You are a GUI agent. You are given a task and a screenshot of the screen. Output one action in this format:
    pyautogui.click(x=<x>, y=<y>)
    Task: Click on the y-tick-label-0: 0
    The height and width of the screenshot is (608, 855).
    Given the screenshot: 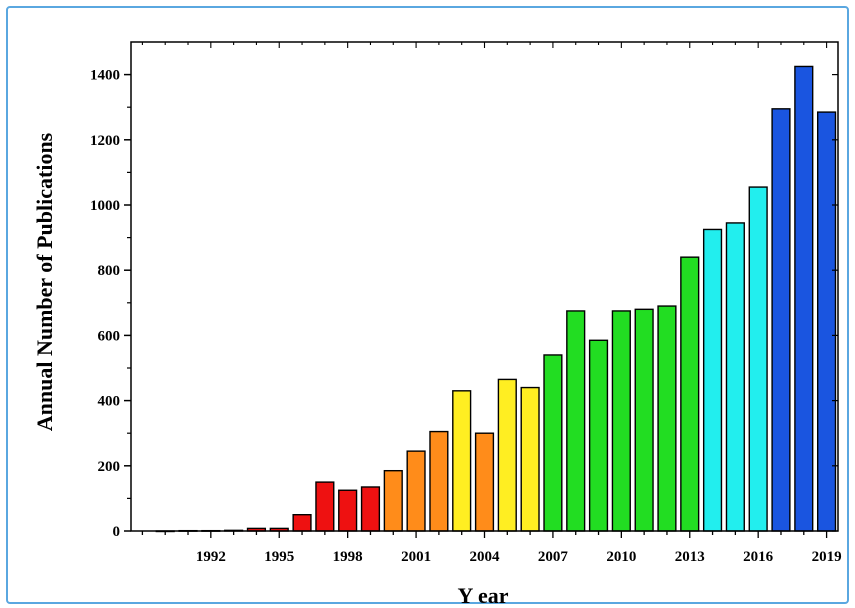 What is the action you would take?
    pyautogui.click(x=117, y=532)
    